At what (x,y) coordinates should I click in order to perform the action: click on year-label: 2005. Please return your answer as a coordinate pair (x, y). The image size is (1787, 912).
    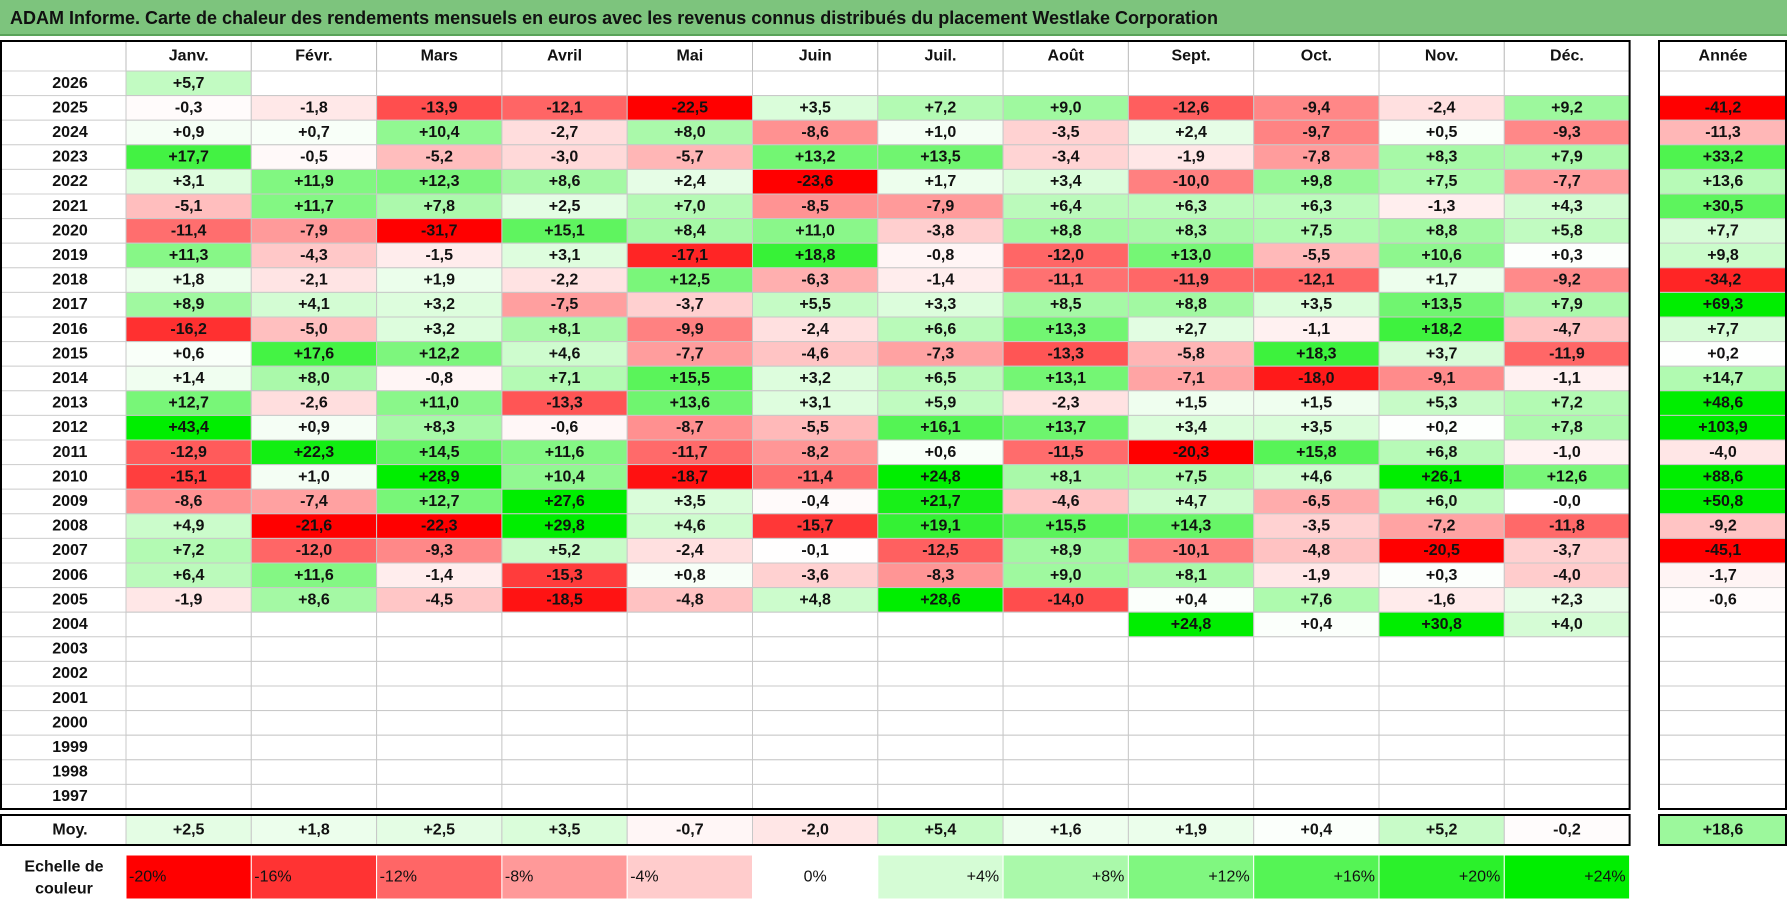
    Looking at the image, I should click on (70, 599).